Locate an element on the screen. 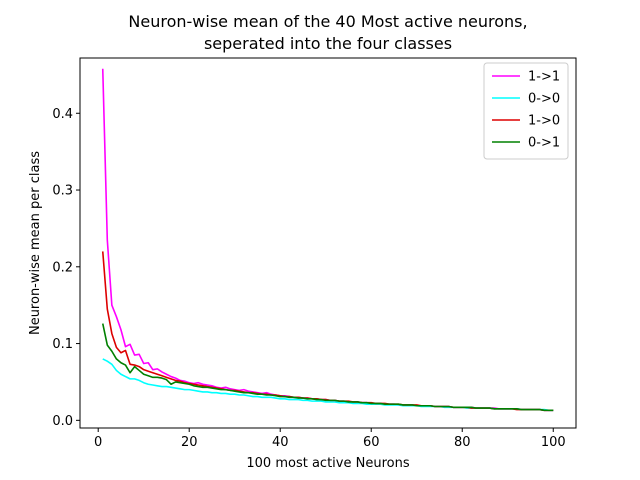 Image resolution: width=640 pixels, height=480 pixels. chart-title-line-2: seperated into the four classes is located at coordinates (328, 43).